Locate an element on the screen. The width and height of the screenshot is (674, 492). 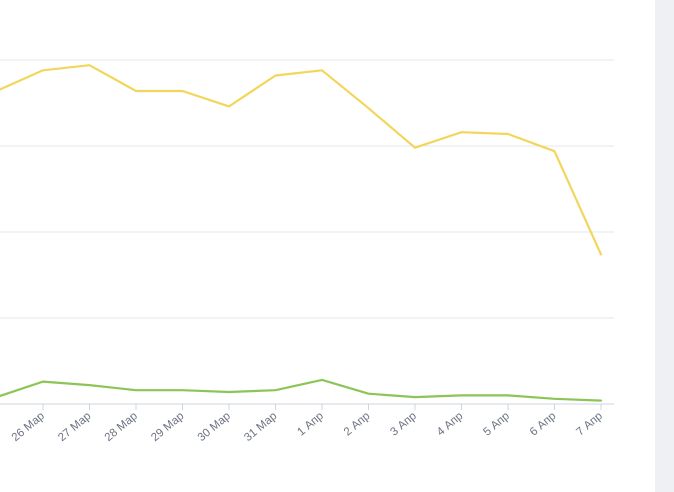
x-tick-label: 31 Мар is located at coordinates (260, 427).